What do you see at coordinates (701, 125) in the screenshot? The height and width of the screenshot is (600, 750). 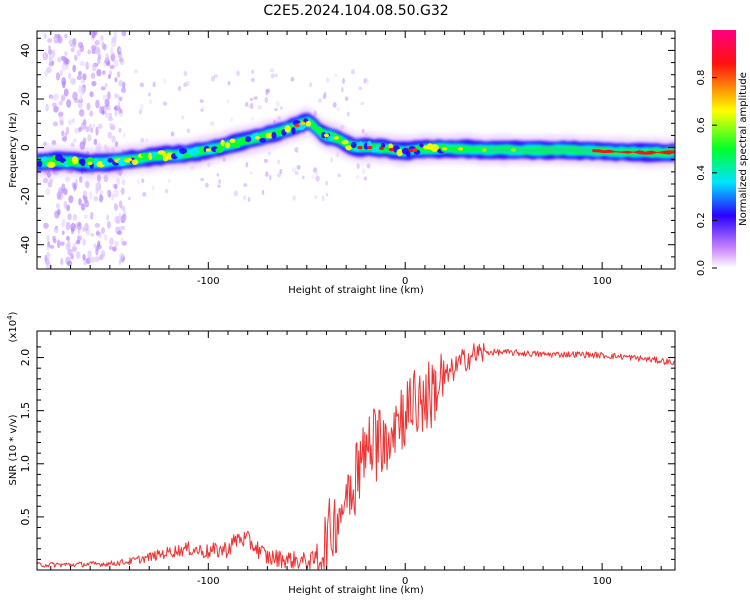 I see `colorbar-tick-label: 0.6` at bounding box center [701, 125].